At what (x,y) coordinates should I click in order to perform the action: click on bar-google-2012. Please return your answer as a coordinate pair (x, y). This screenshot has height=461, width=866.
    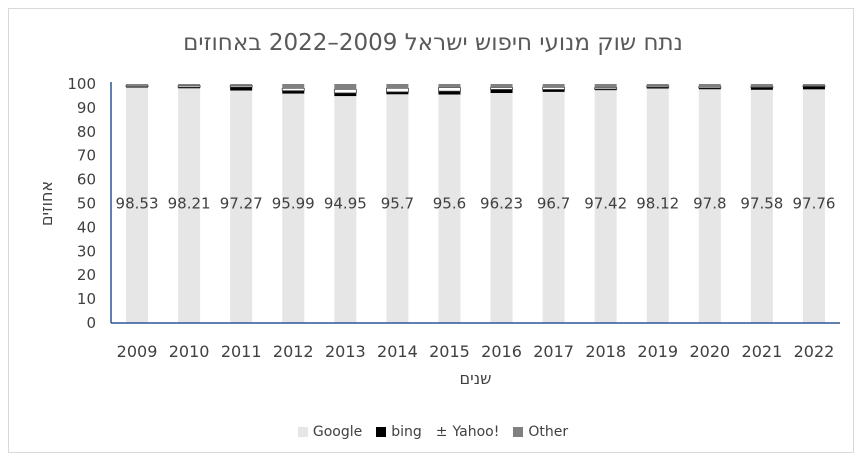
    Looking at the image, I should click on (293, 208).